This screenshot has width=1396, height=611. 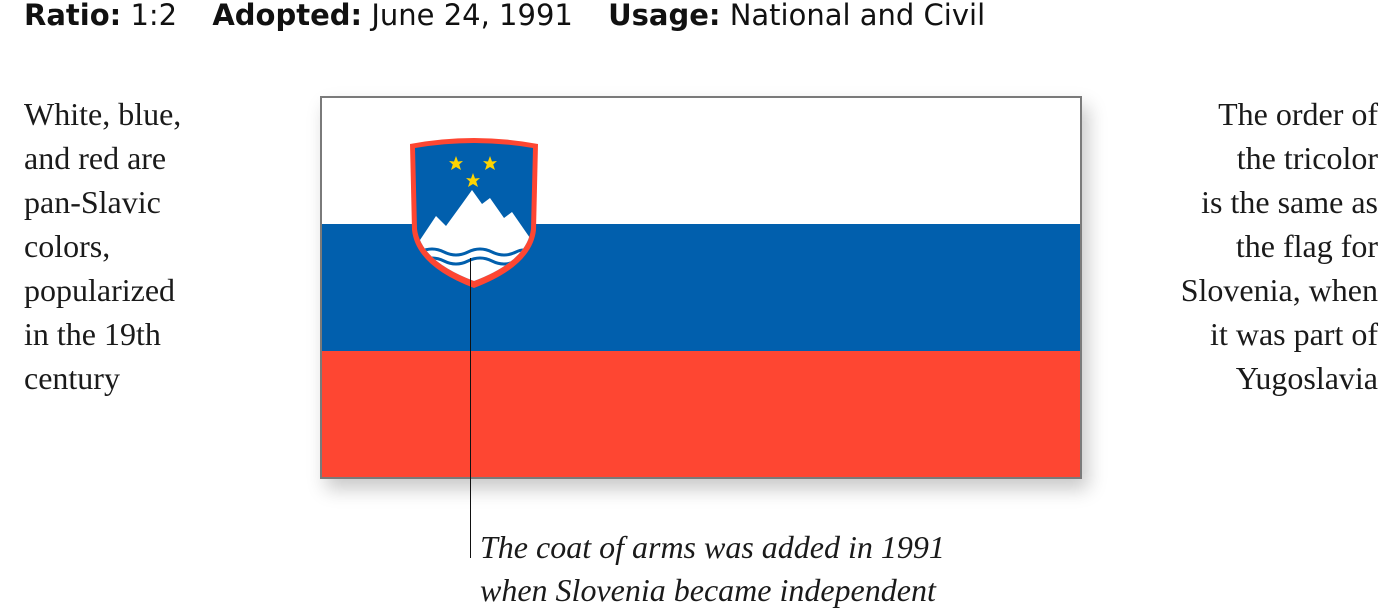 I want to click on left-note-line: pan-Slavic, so click(x=92, y=202).